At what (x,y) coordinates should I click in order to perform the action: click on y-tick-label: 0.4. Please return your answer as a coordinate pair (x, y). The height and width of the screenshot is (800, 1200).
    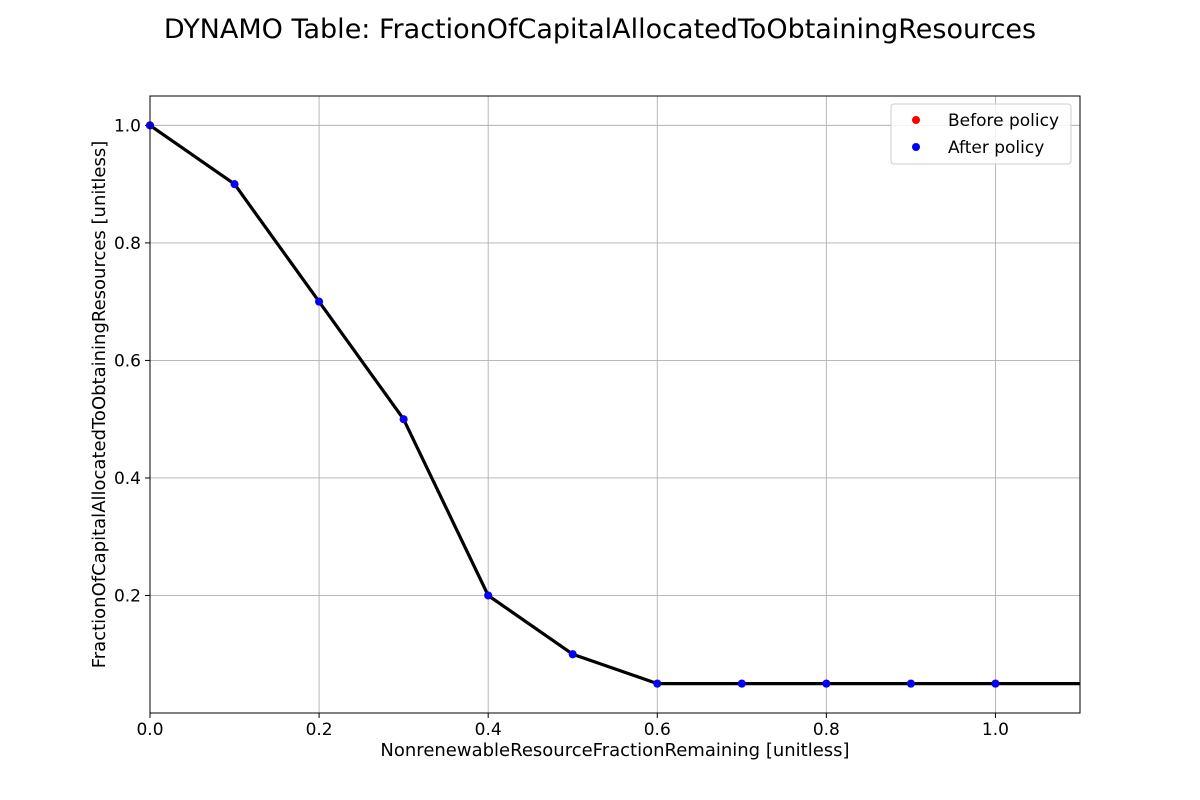
    Looking at the image, I should click on (127, 479).